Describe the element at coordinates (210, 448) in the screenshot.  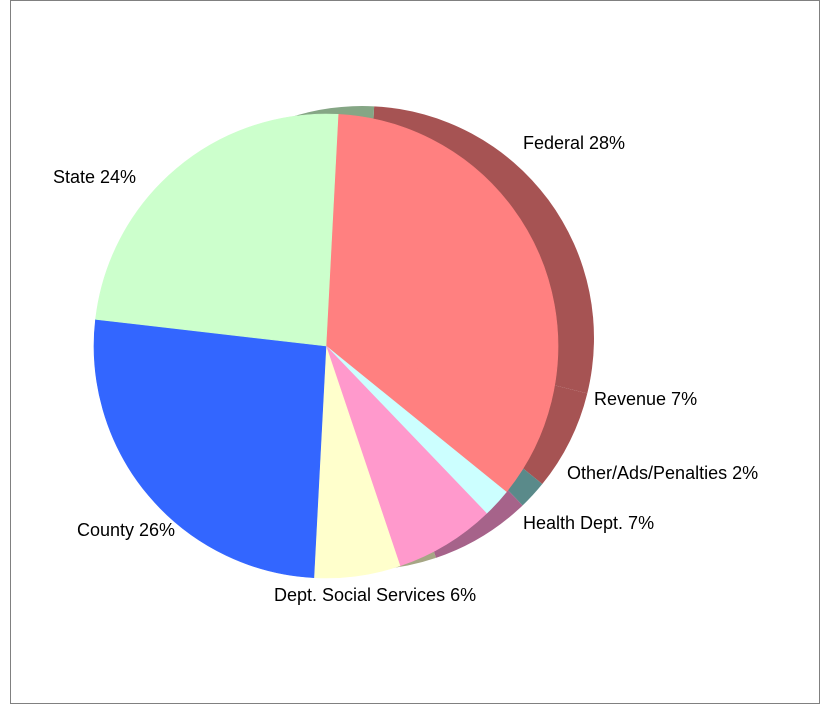
I see `slice-county` at that location.